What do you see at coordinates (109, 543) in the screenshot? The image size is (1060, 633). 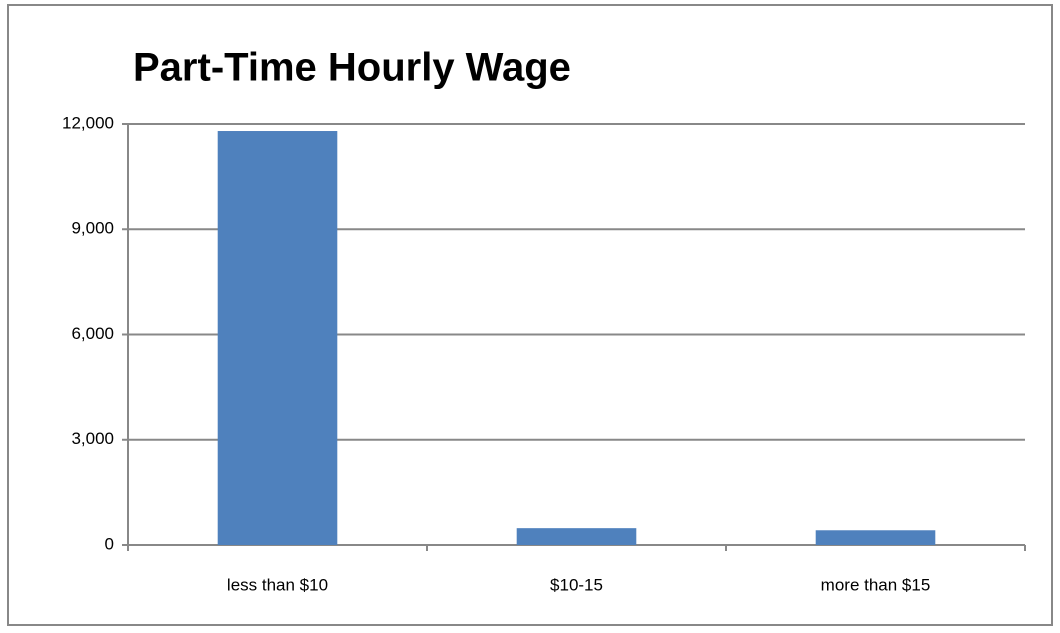 I see `y-tick-label: 0` at bounding box center [109, 543].